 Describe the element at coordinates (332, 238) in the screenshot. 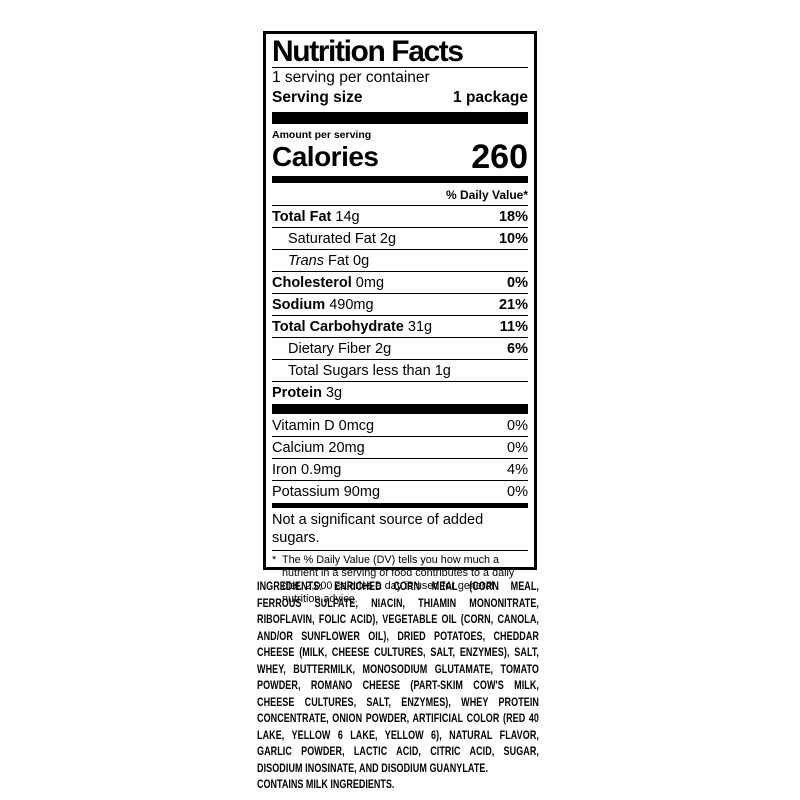

I see `nutrient-name: Saturated Fat` at that location.